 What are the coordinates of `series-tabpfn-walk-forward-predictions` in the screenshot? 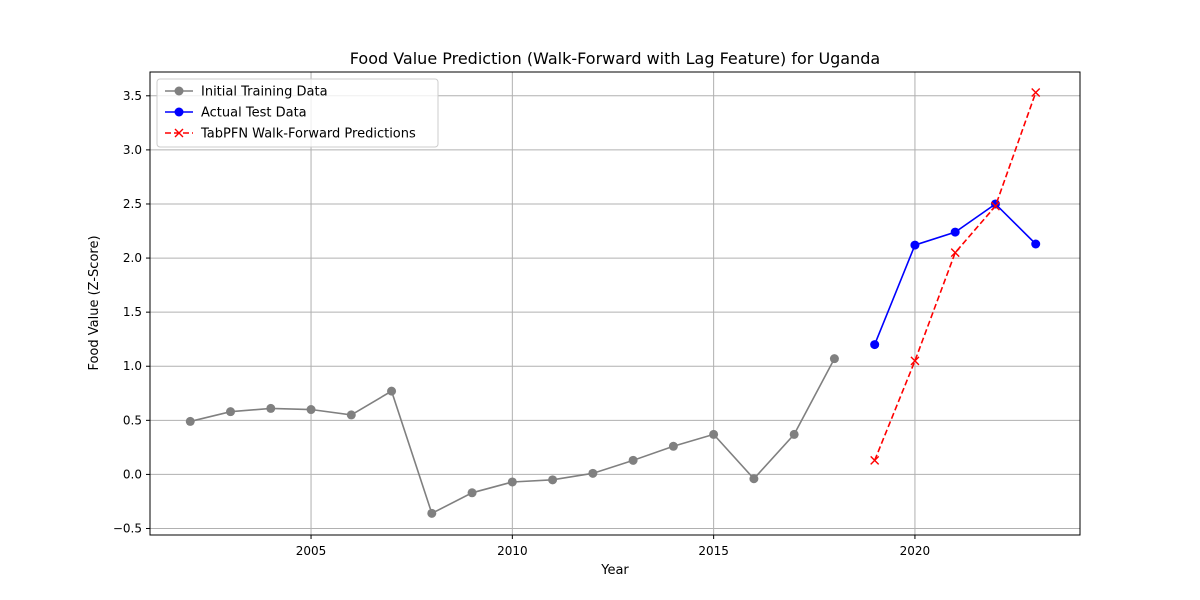 It's located at (955, 276).